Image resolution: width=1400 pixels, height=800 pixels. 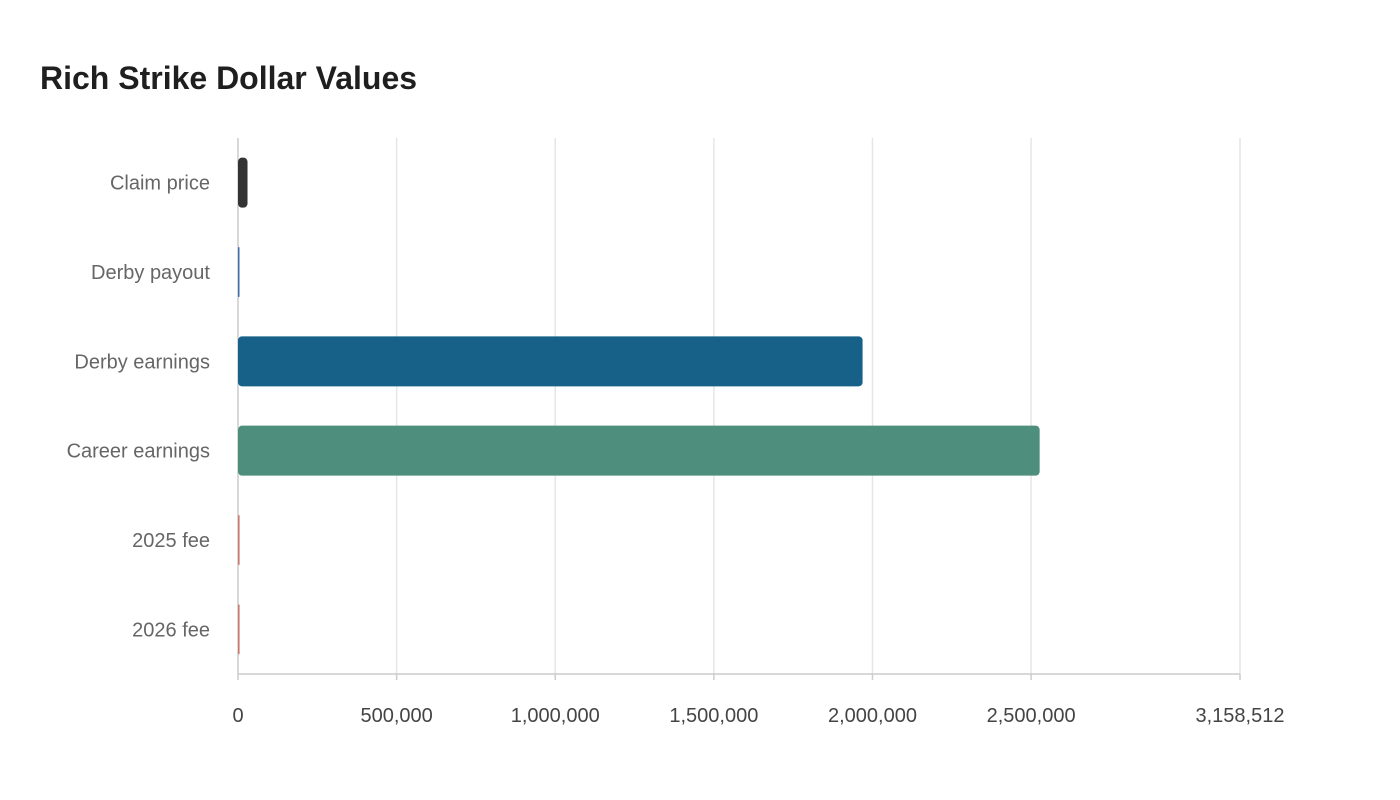 I want to click on x-tick-label: 2,500,000, so click(x=1031, y=716).